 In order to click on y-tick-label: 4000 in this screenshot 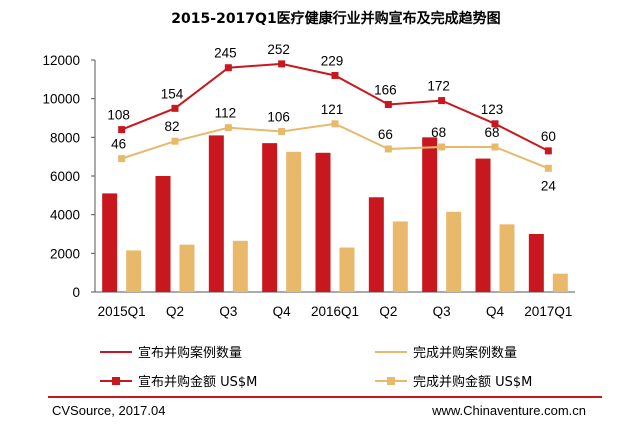, I will do `click(65, 215)`.